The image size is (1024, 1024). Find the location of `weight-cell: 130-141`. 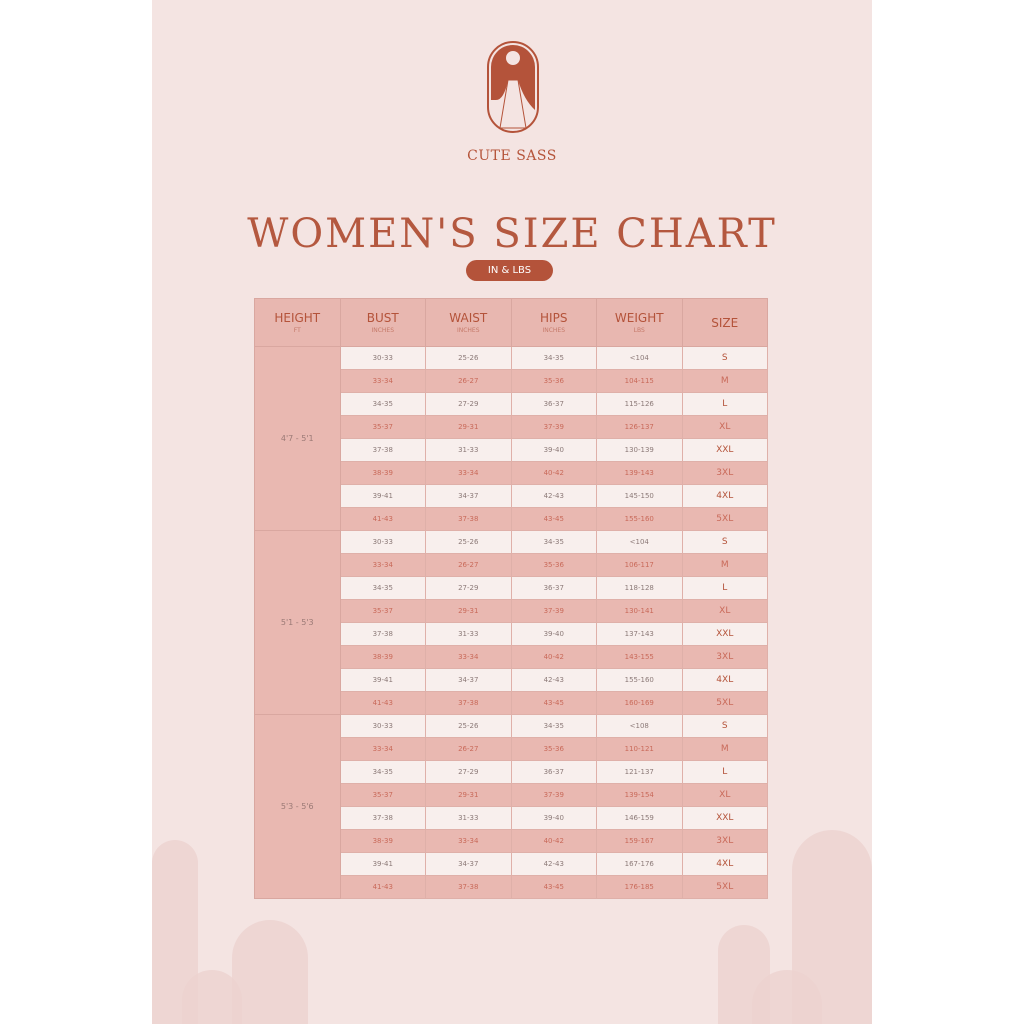

weight-cell: 130-141 is located at coordinates (639, 611).